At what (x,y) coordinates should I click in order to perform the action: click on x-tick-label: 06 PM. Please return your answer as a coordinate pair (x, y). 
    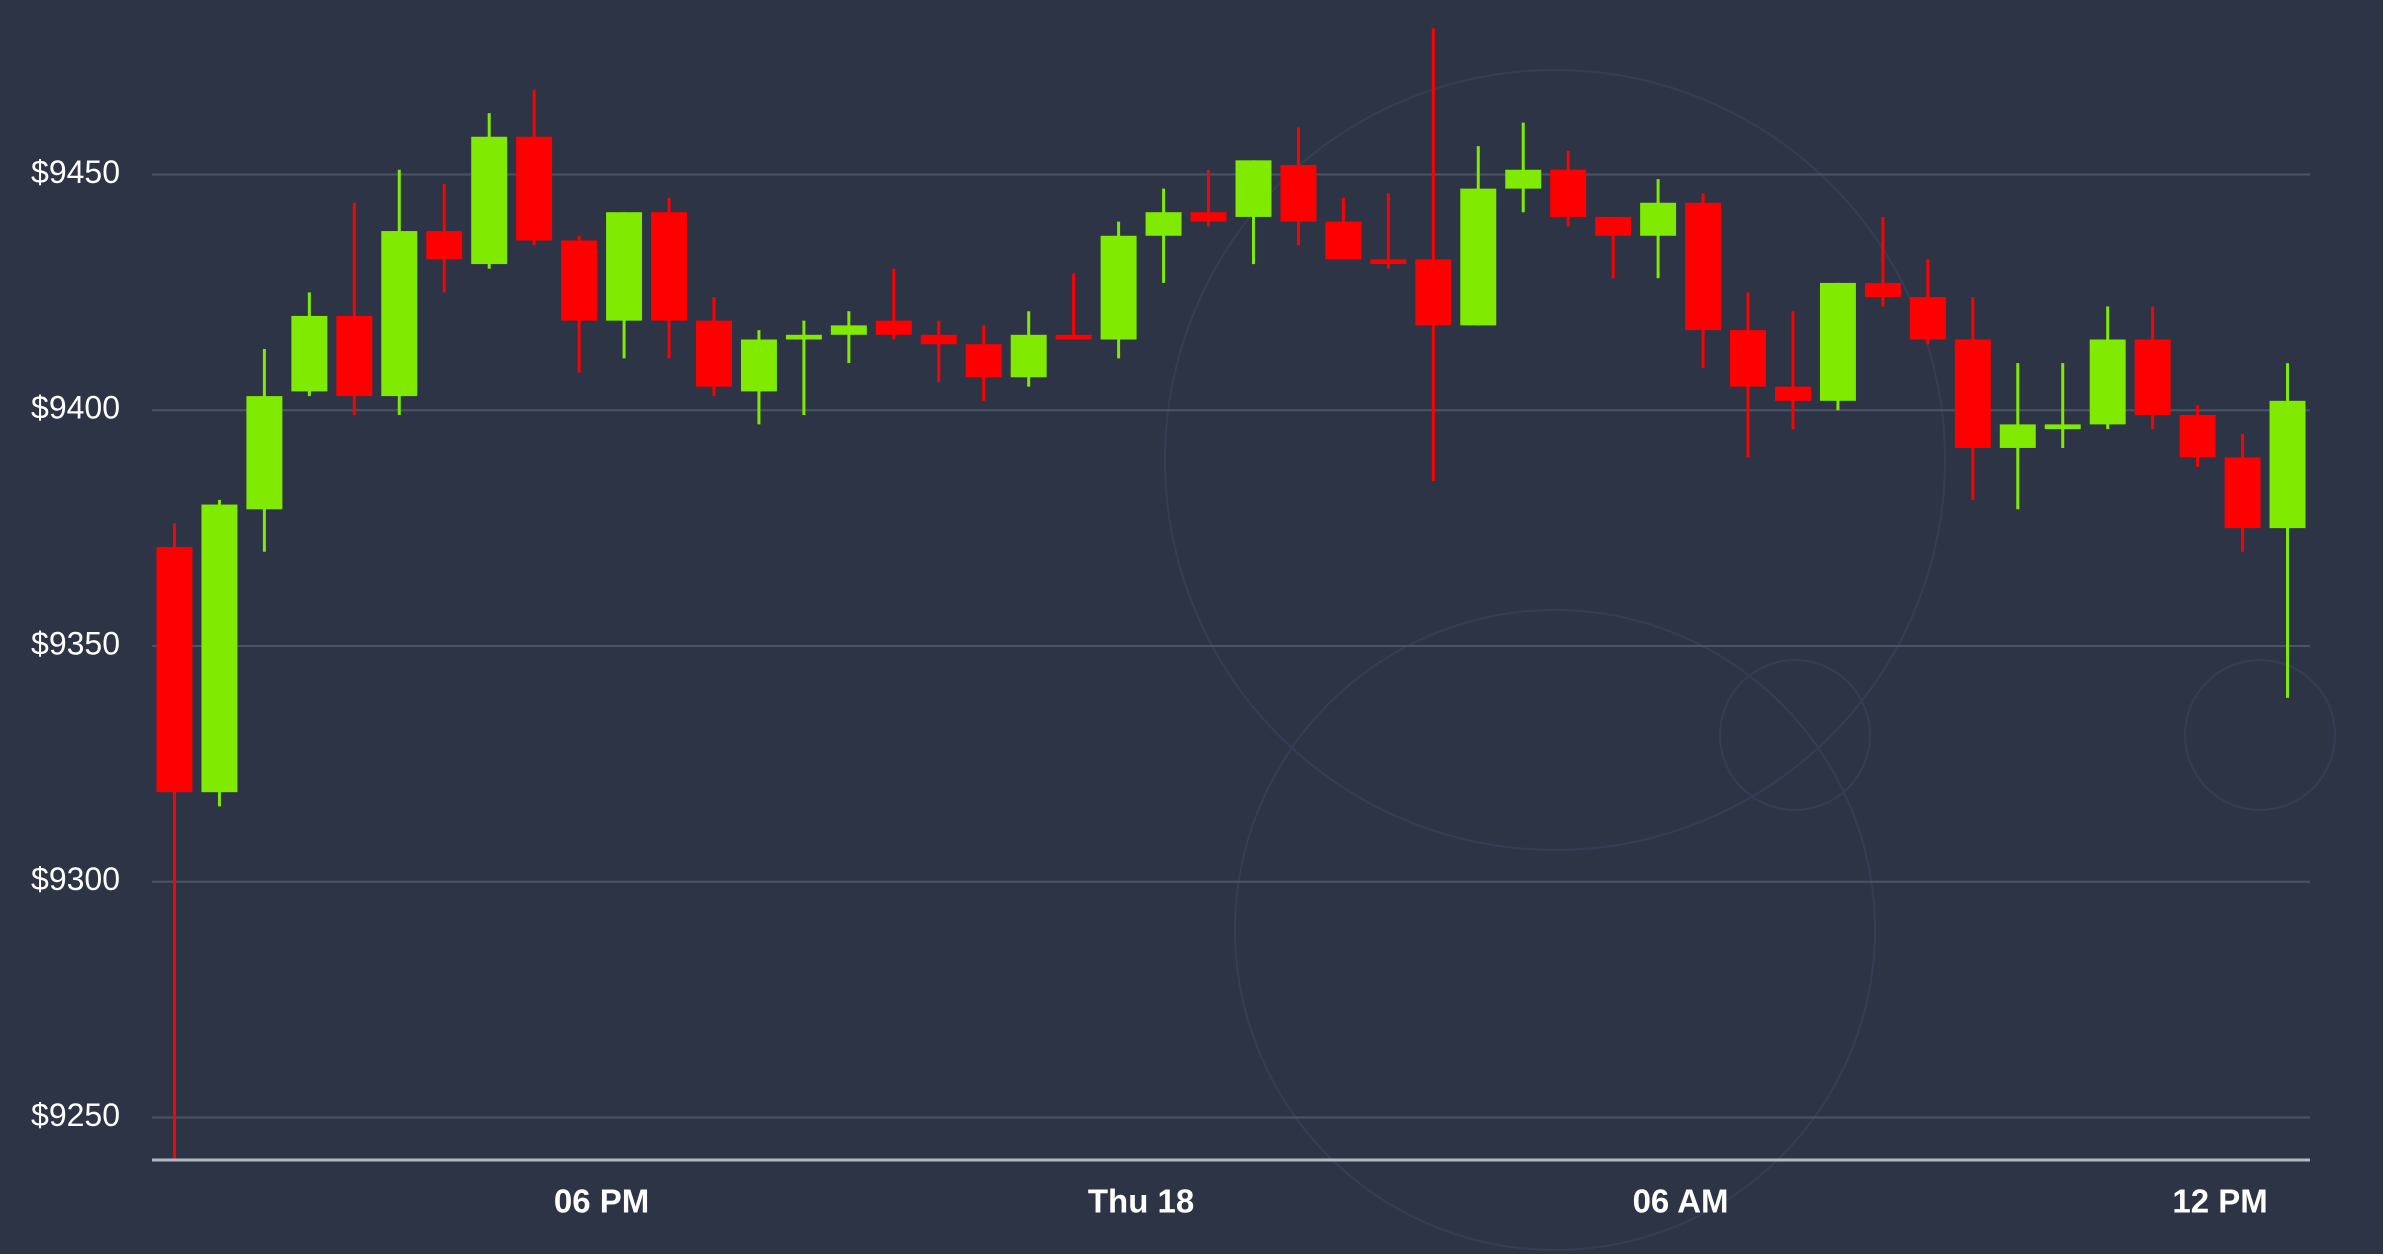
    Looking at the image, I should click on (601, 1201).